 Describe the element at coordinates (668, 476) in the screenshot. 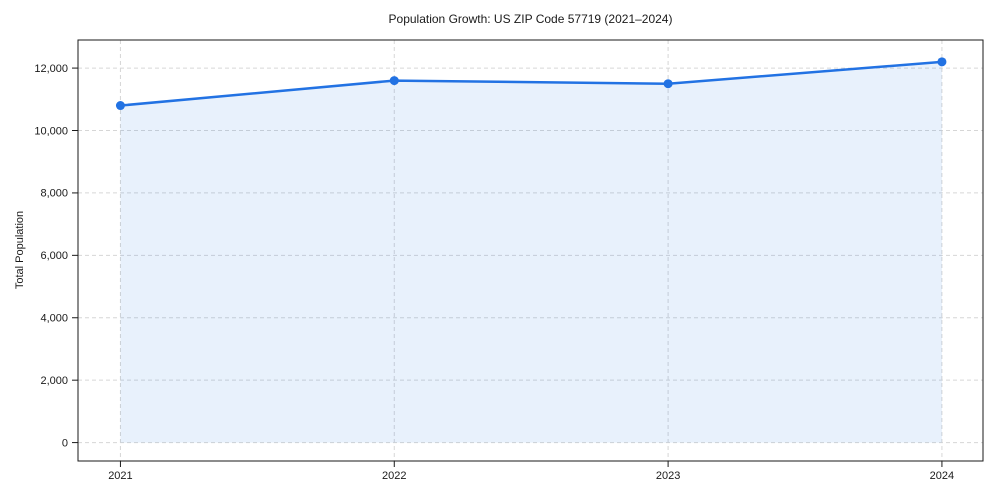

I see `x-tick-label: 2023` at that location.